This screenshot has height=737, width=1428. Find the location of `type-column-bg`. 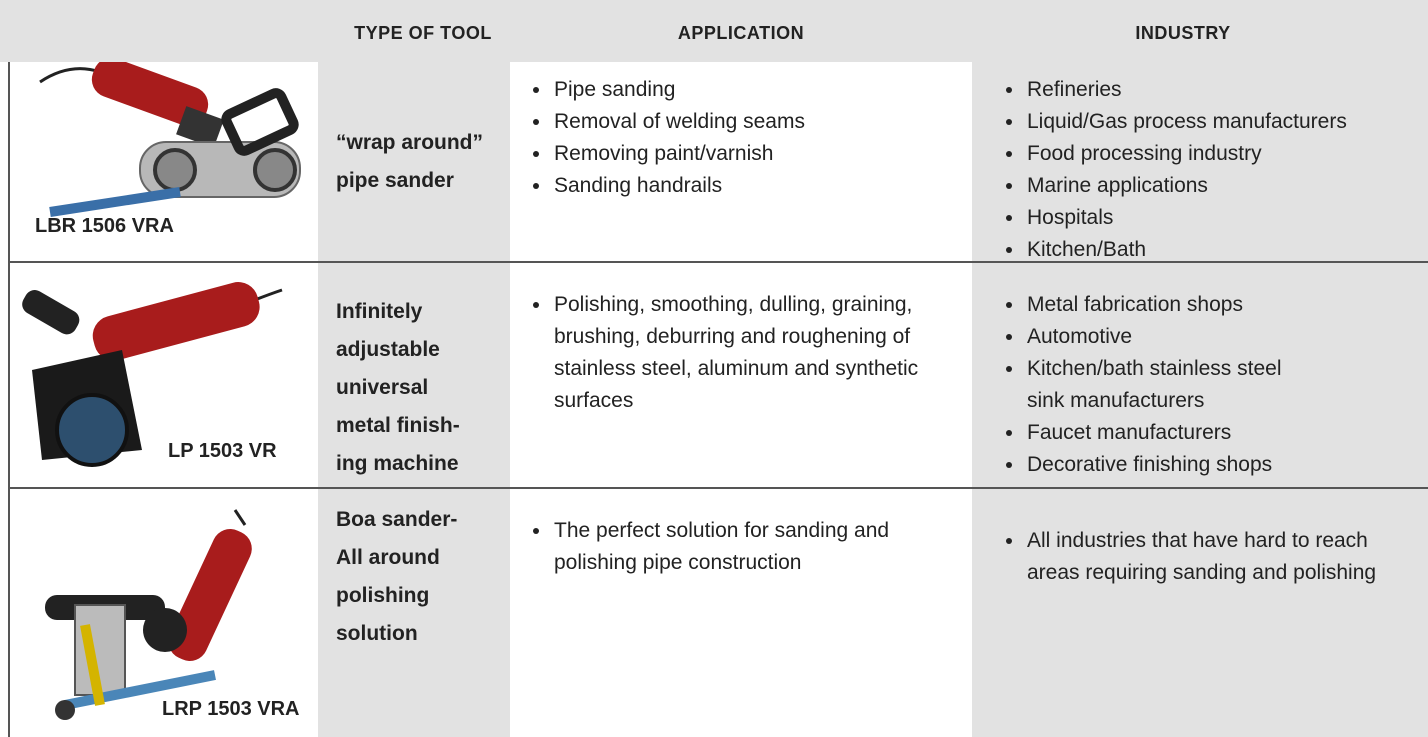

type-column-bg is located at coordinates (414, 399).